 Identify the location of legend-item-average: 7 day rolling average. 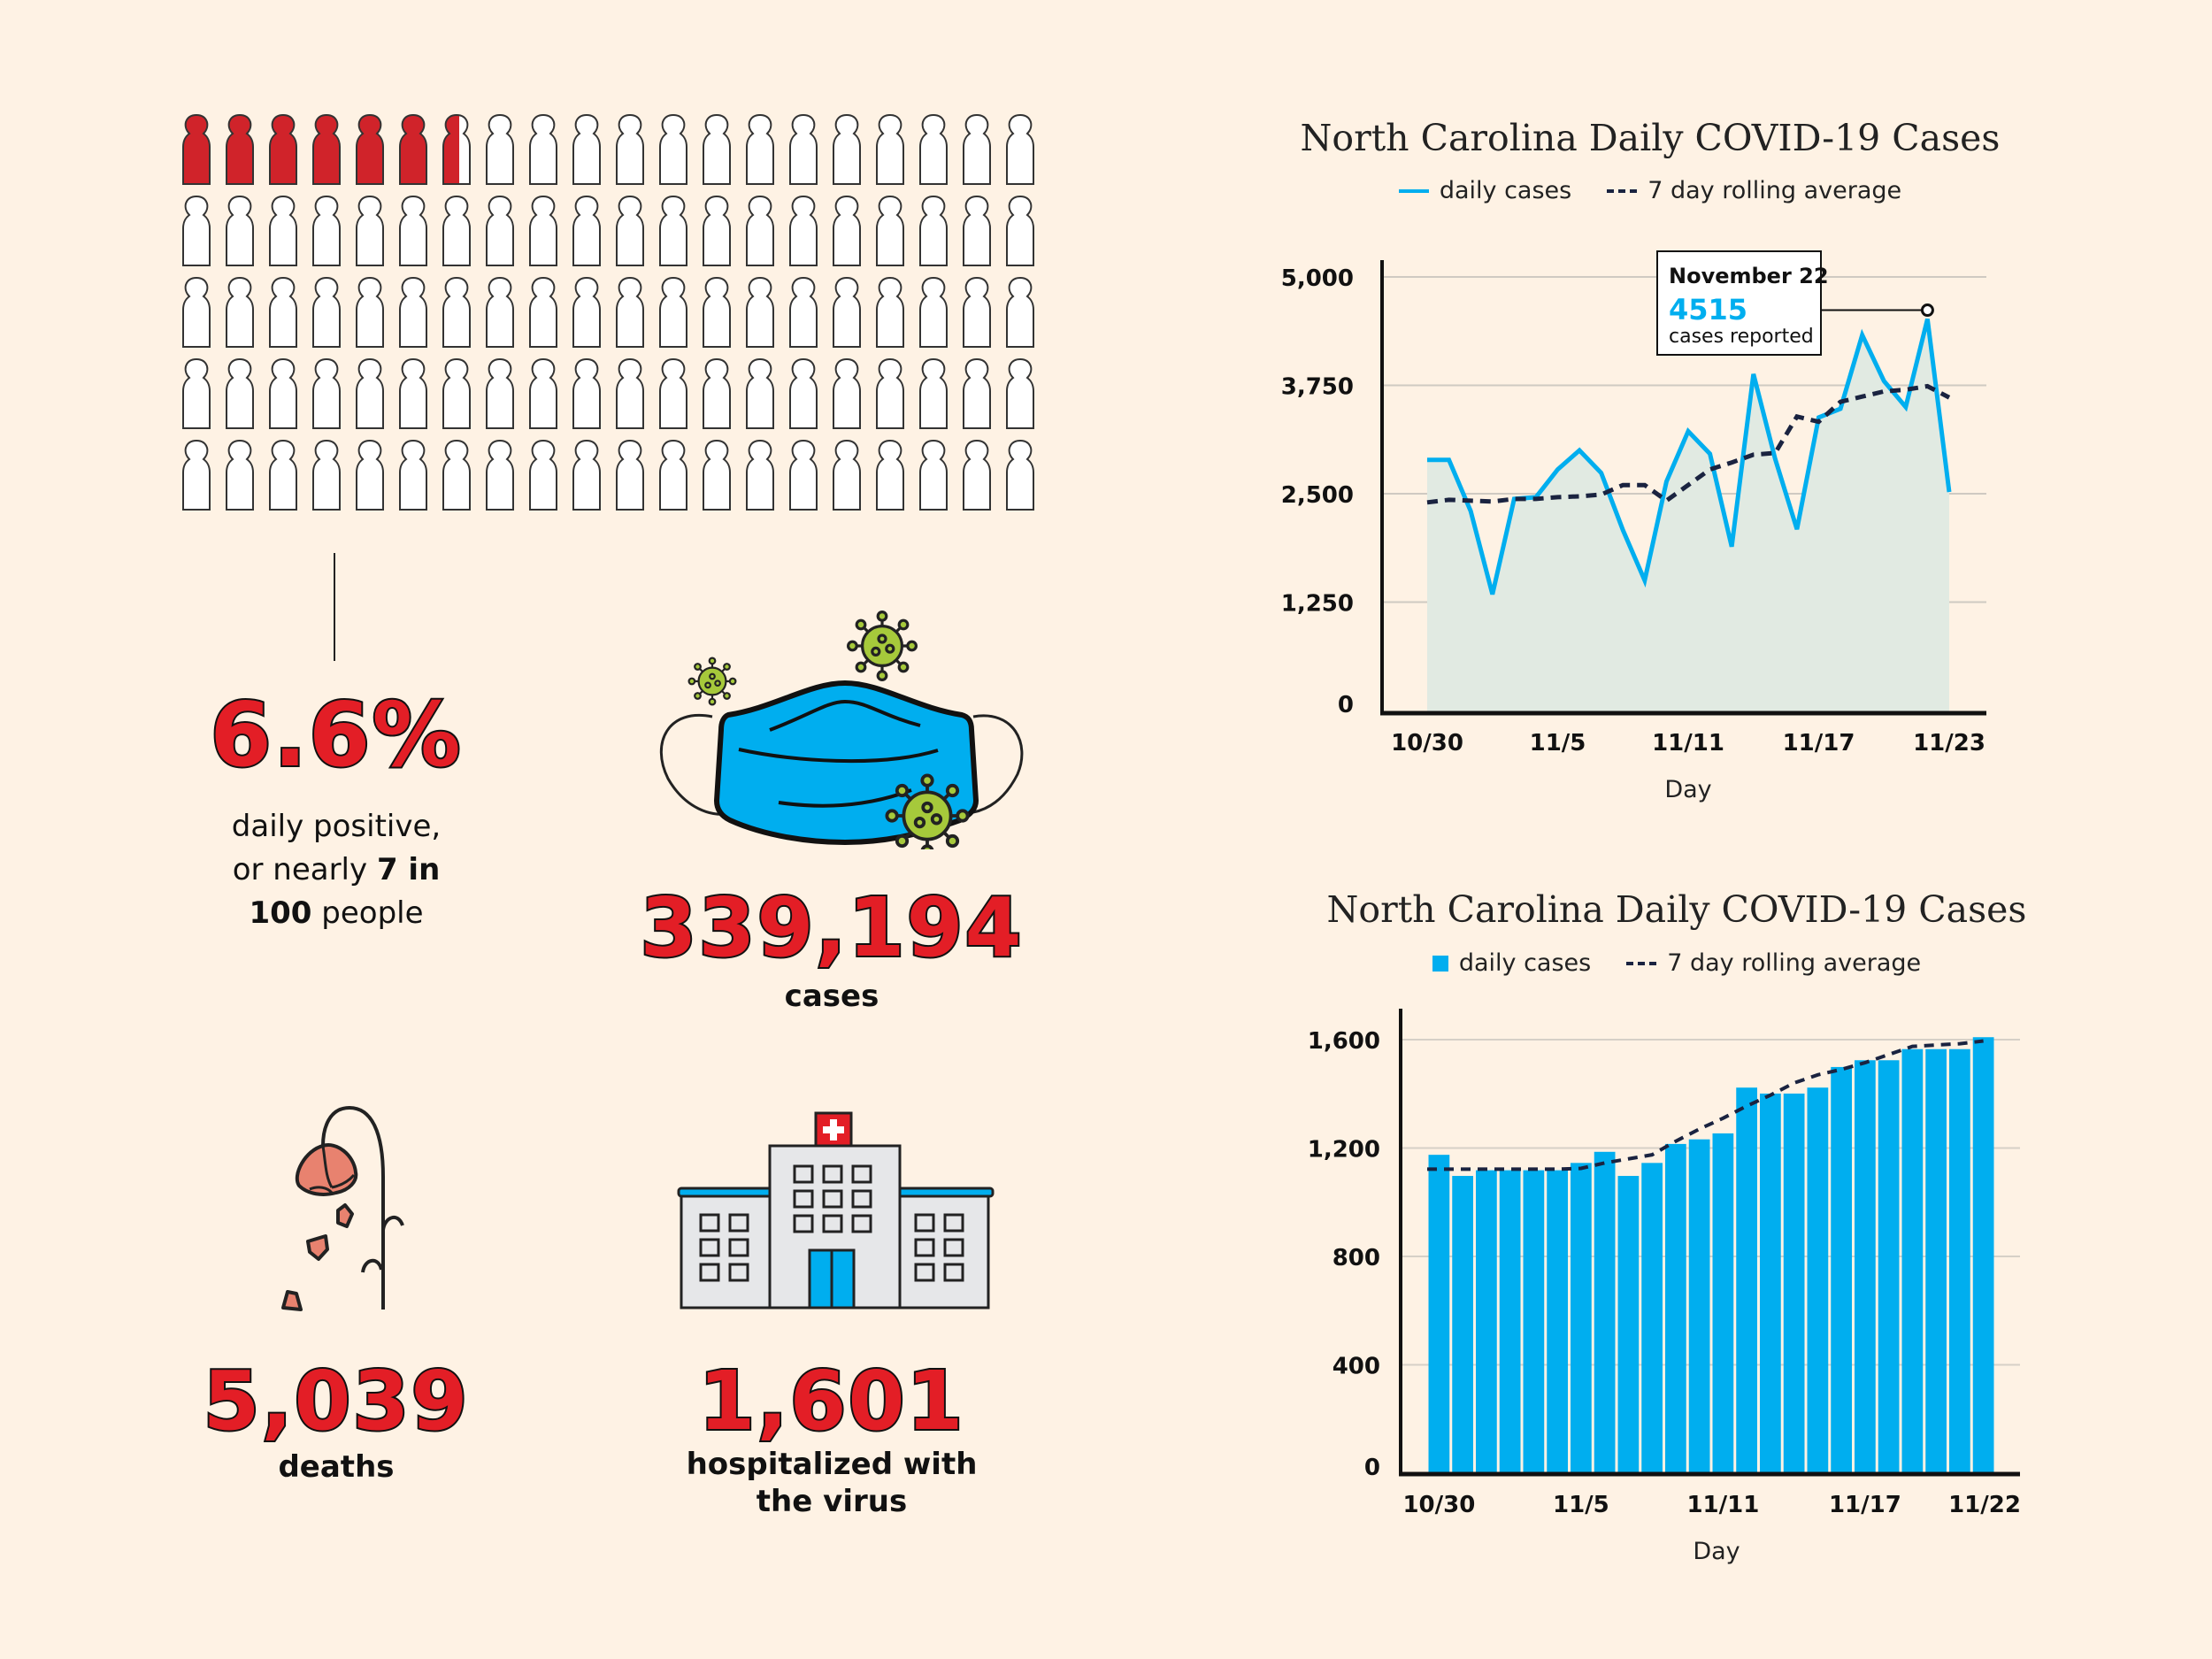
(1754, 191).